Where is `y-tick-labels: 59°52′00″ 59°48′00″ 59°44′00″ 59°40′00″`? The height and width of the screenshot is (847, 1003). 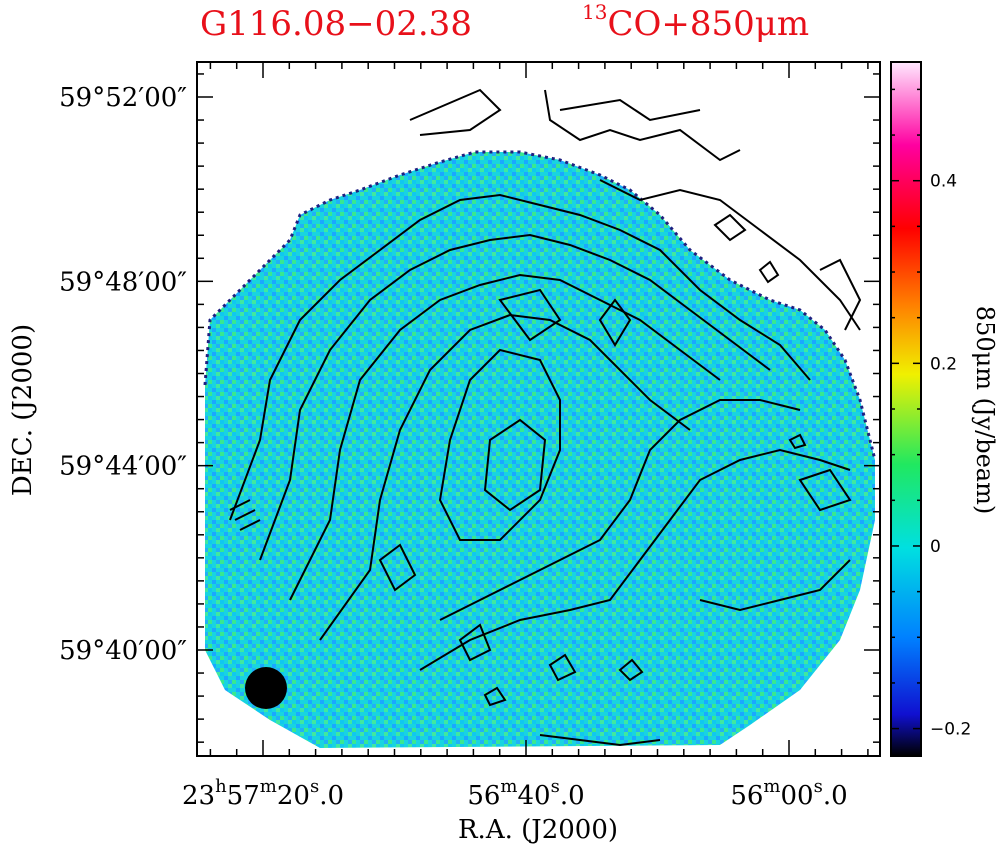
y-tick-labels: 59°52′00″ 59°48′00″ 59°44′00″ 59°40′00″ is located at coordinates (123, 374).